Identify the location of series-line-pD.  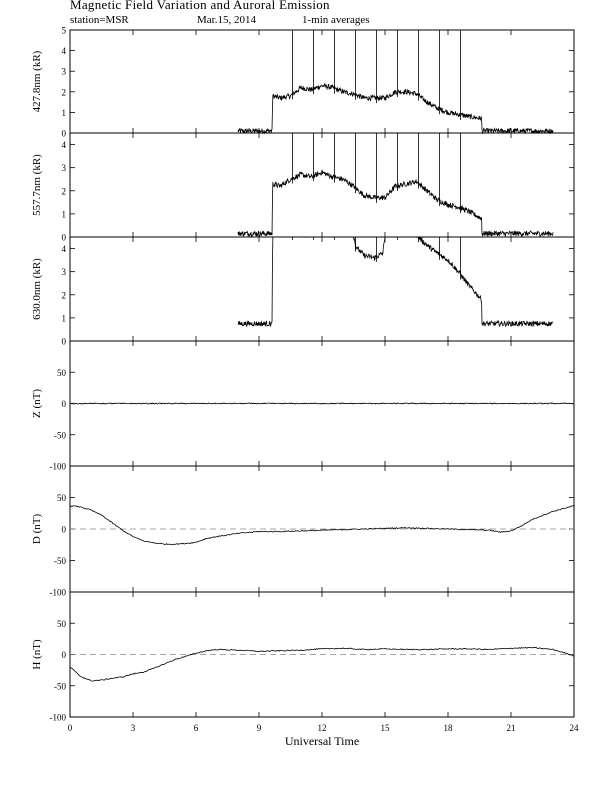
(322, 525).